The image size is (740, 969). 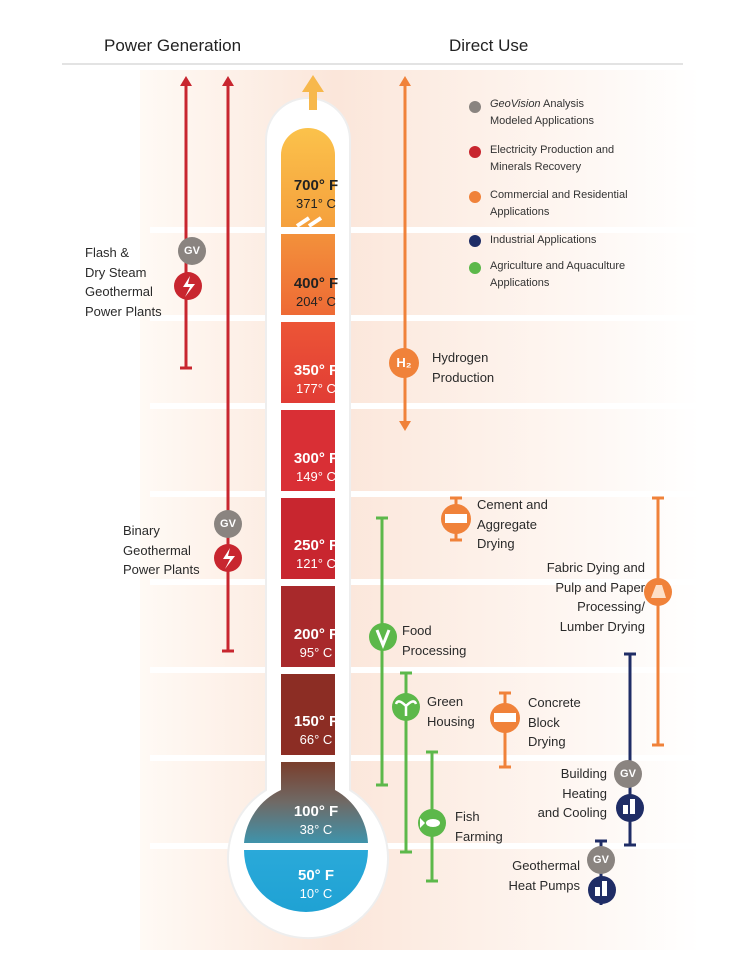 What do you see at coordinates (316, 730) in the screenshot?
I see `temp-label-150: 150° F 66° C` at bounding box center [316, 730].